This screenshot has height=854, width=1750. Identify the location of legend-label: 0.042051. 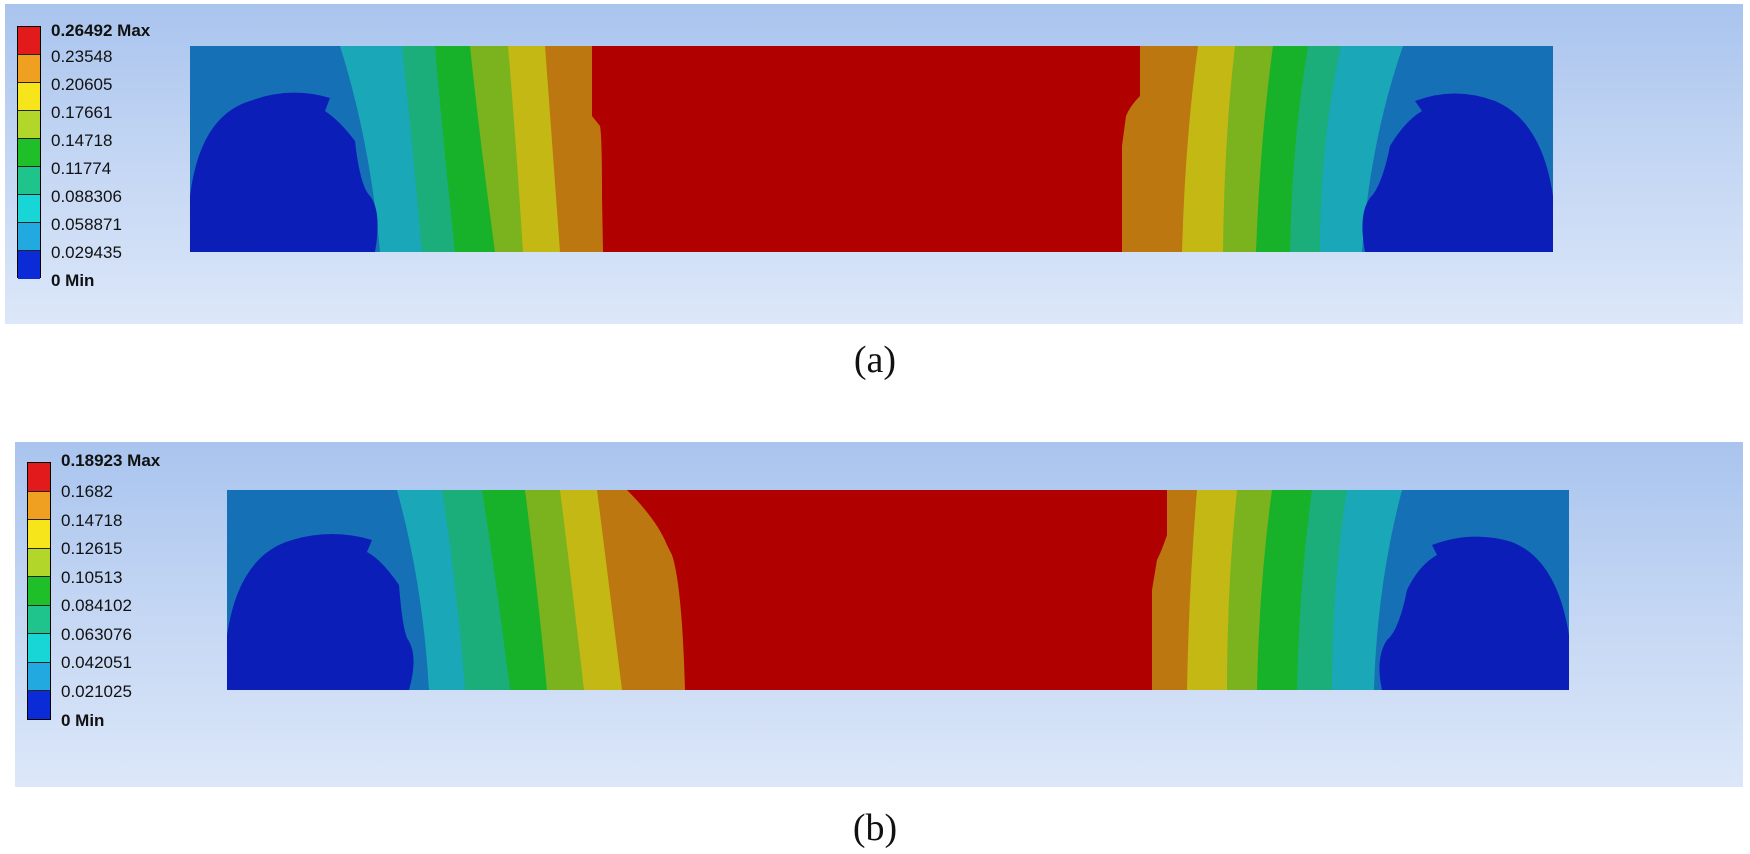
(96, 662).